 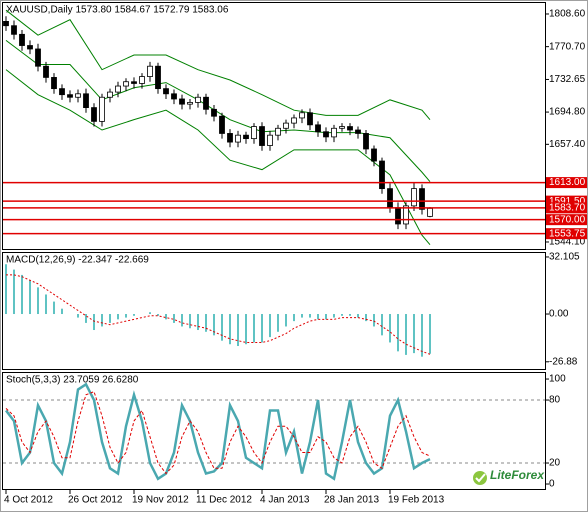 I want to click on level-label: 1613.00, so click(x=567, y=182).